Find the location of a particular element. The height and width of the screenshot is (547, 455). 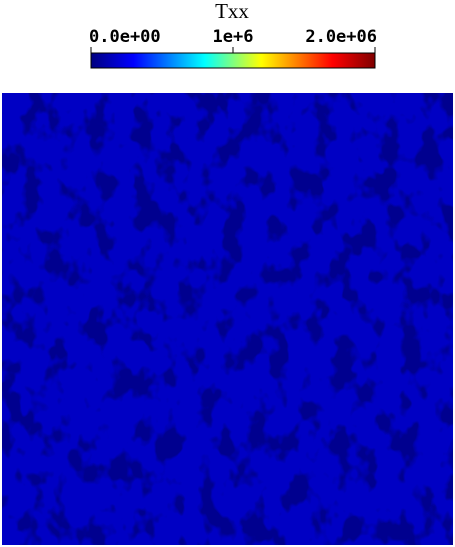

colorbar-title: Txx is located at coordinates (232, 11).